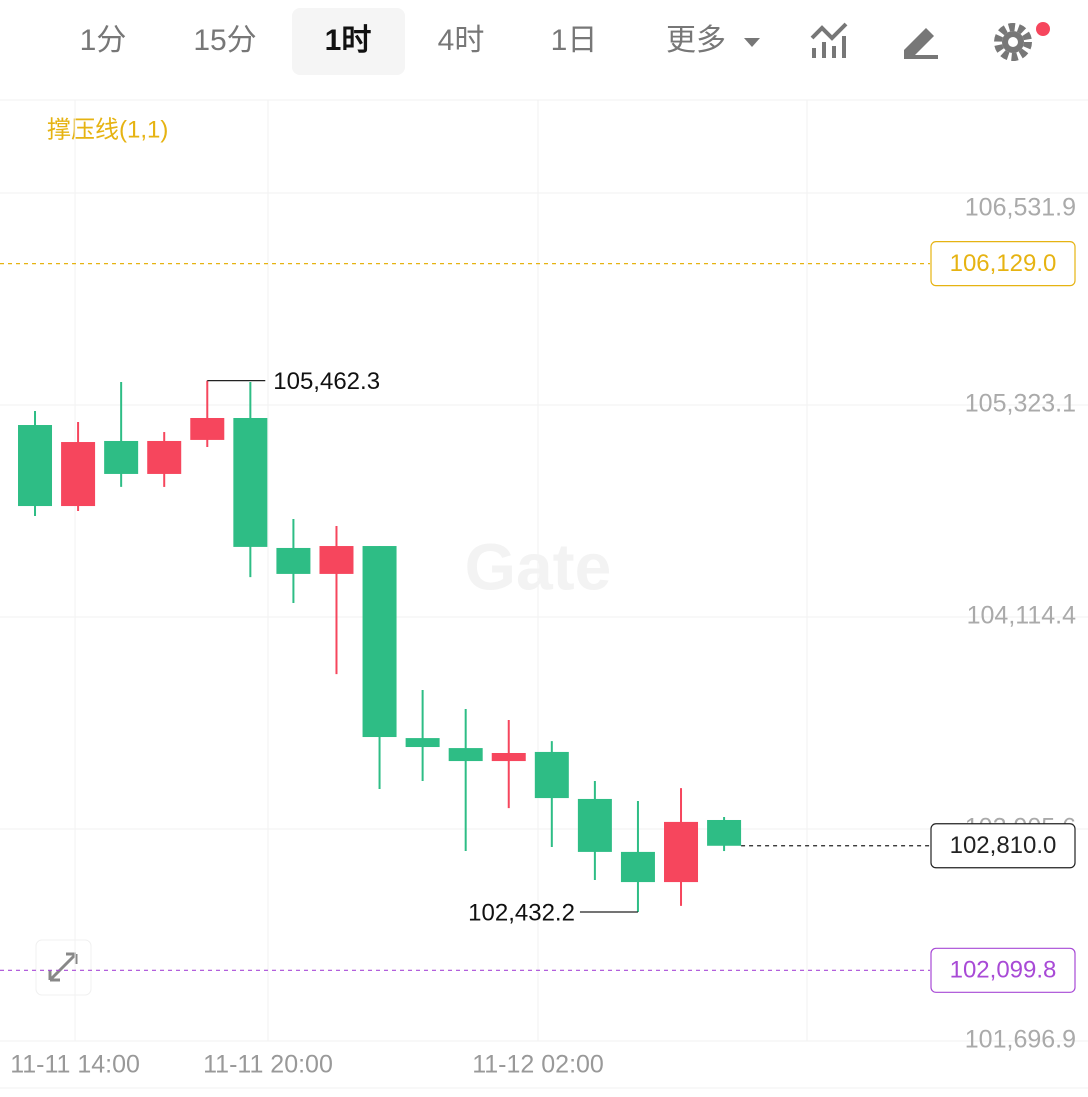 The width and height of the screenshot is (1088, 1097). What do you see at coordinates (1021, 616) in the screenshot?
I see `y-tick-label: 104,114.4` at bounding box center [1021, 616].